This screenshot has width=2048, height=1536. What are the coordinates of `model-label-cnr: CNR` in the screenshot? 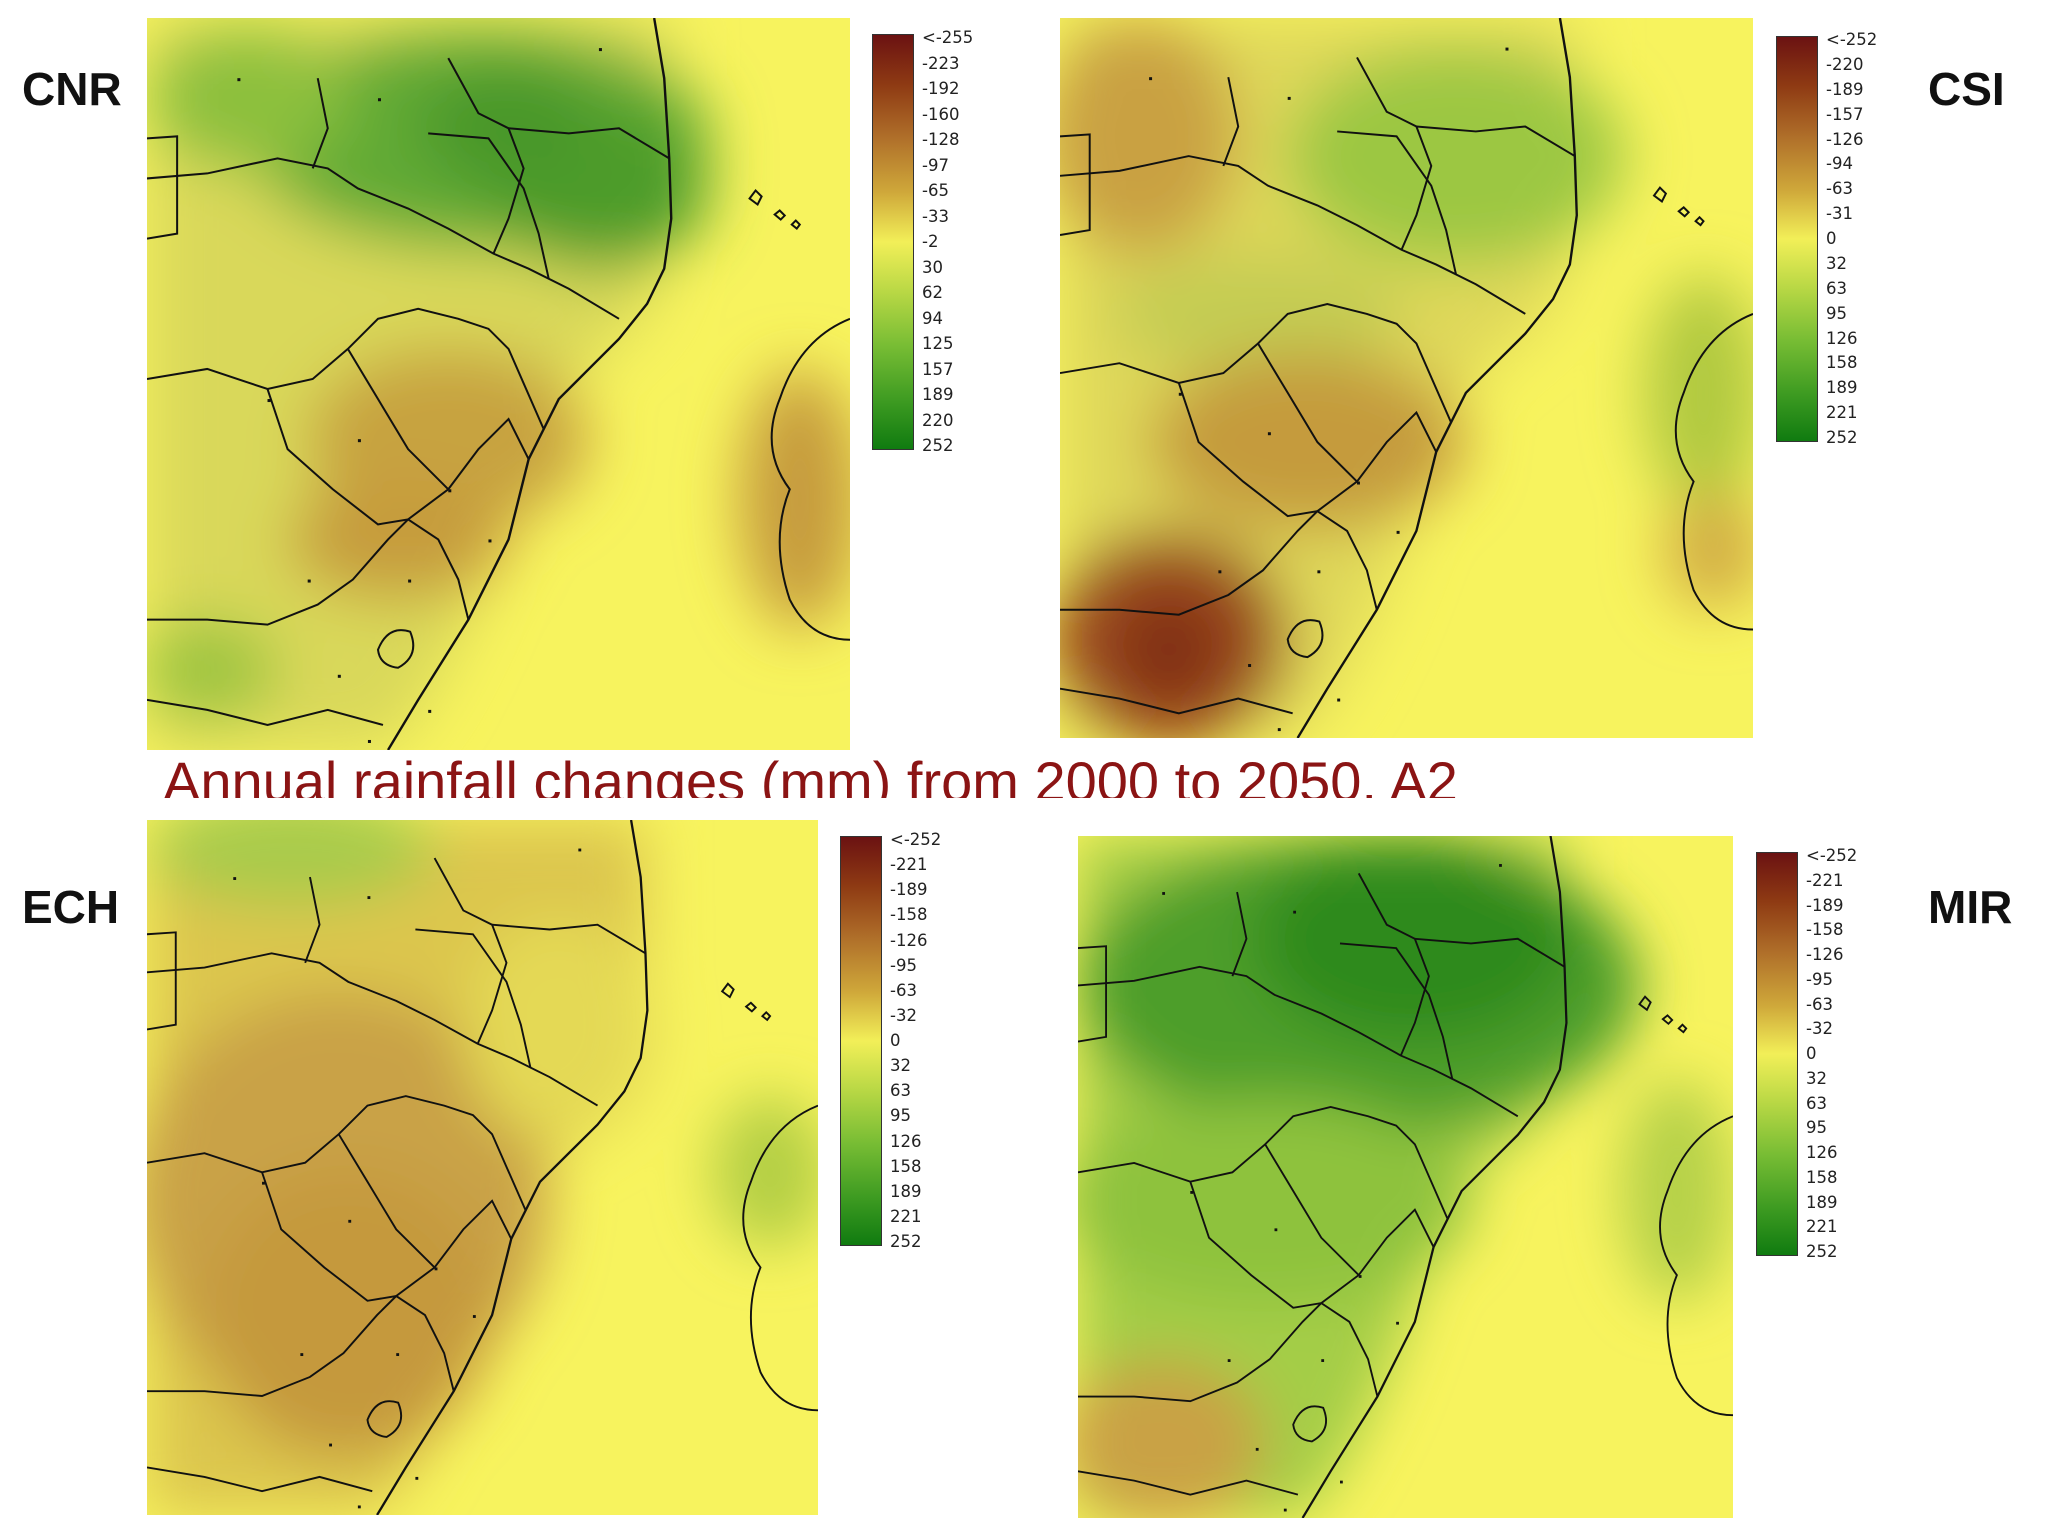 It's located at (72, 89).